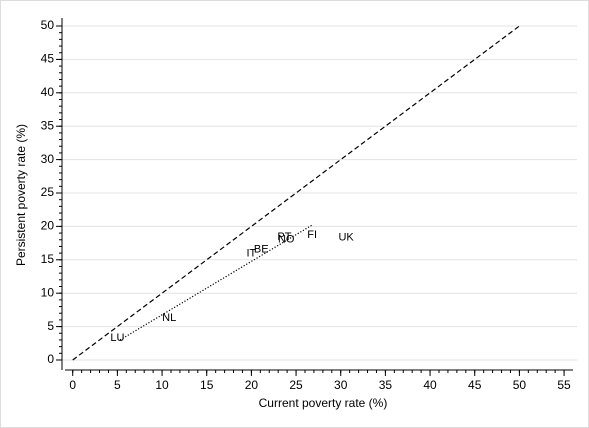  What do you see at coordinates (48, 192) in the screenshot?
I see `y-tick-label: 25` at bounding box center [48, 192].